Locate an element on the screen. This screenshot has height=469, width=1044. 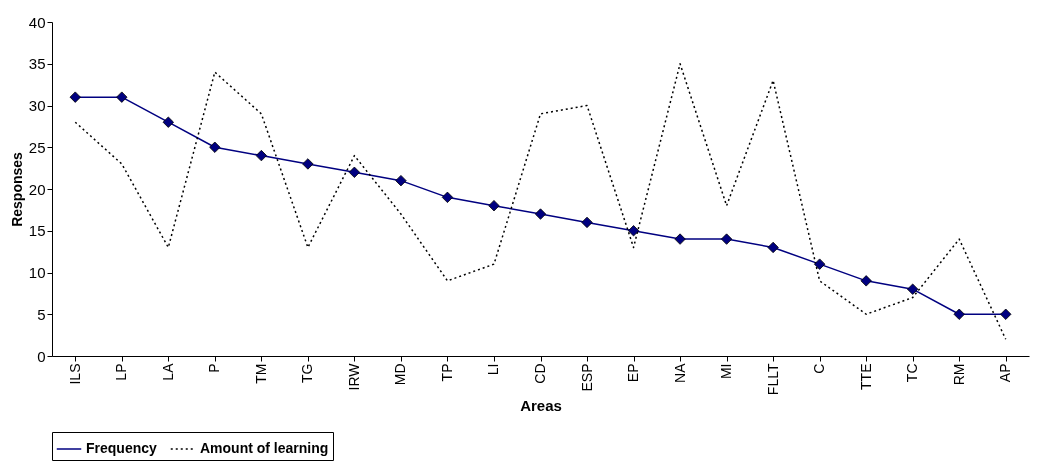
x-tick-label: NA is located at coordinates (679, 372).